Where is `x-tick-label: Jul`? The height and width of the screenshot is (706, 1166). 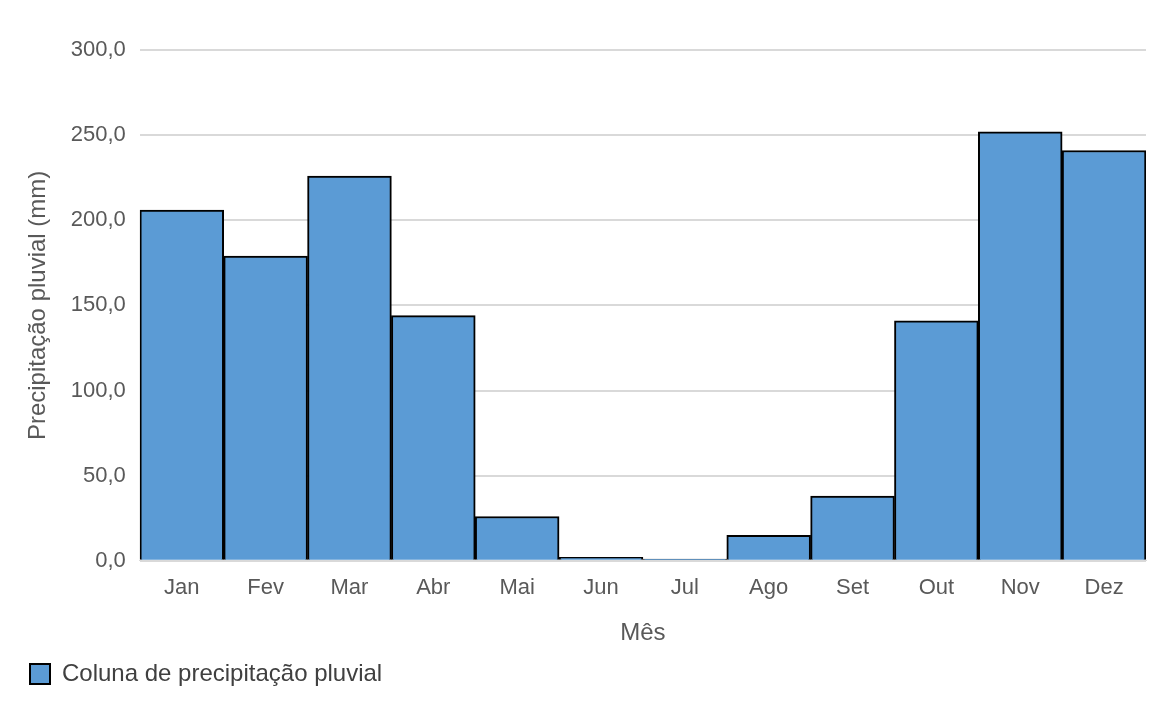
x-tick-label: Jul is located at coordinates (684, 587).